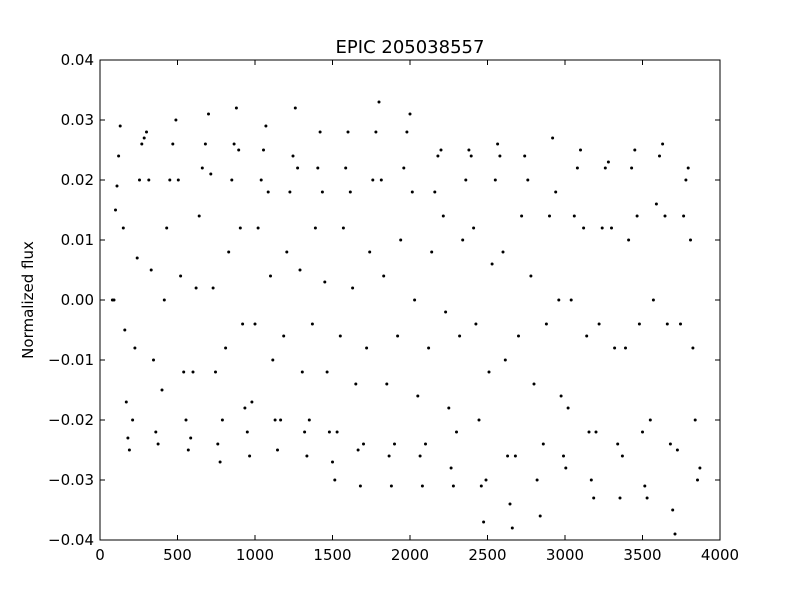 The height and width of the screenshot is (604, 800). Describe the element at coordinates (71, 420) in the screenshot. I see `y-tick-label: −0.02` at that location.